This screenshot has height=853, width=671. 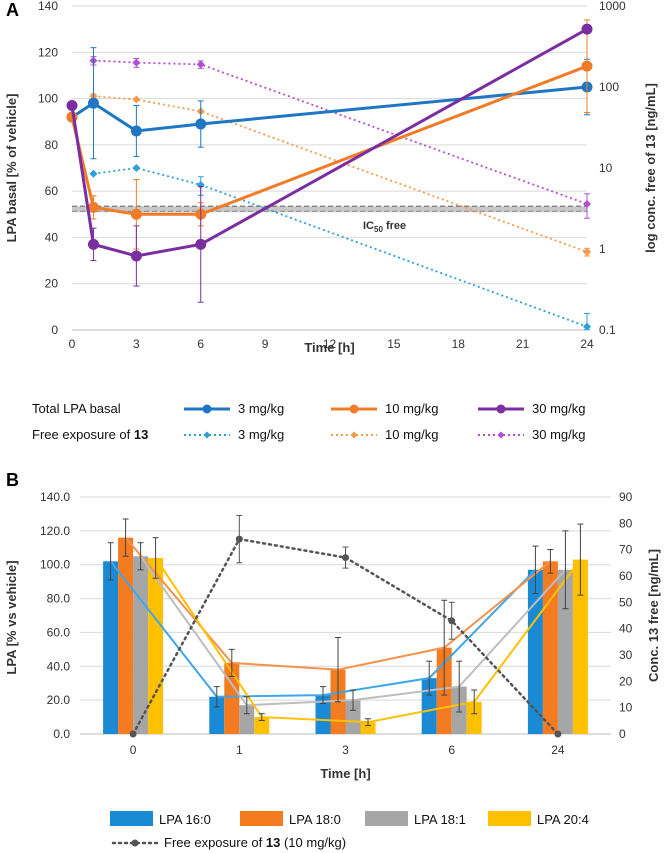 What do you see at coordinates (59, 599) in the screenshot?
I see `panel-b-y-tick-label: 80.0` at bounding box center [59, 599].